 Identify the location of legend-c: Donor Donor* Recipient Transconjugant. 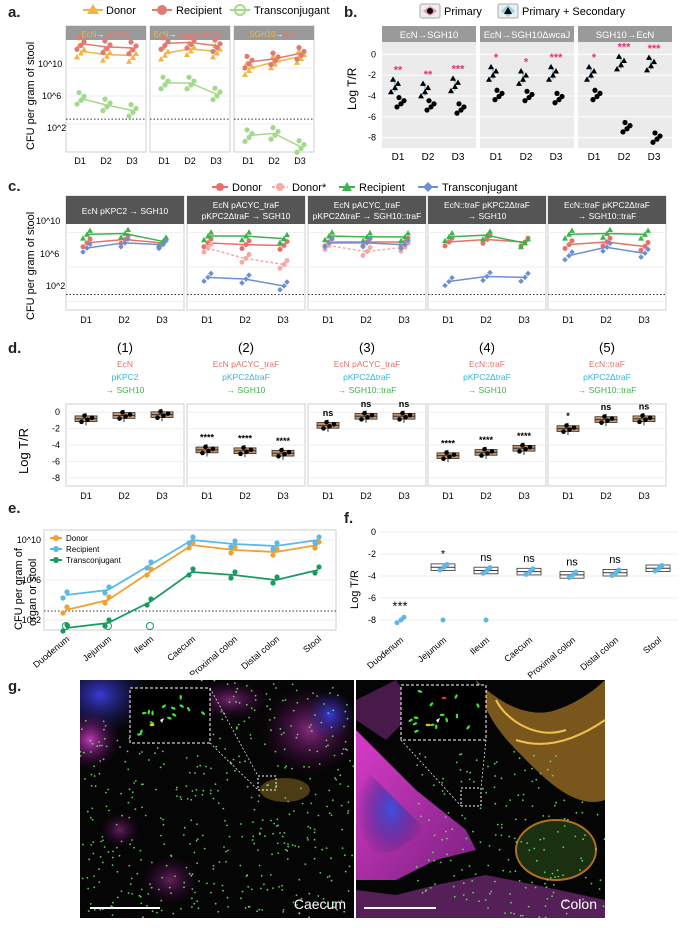
(364, 188).